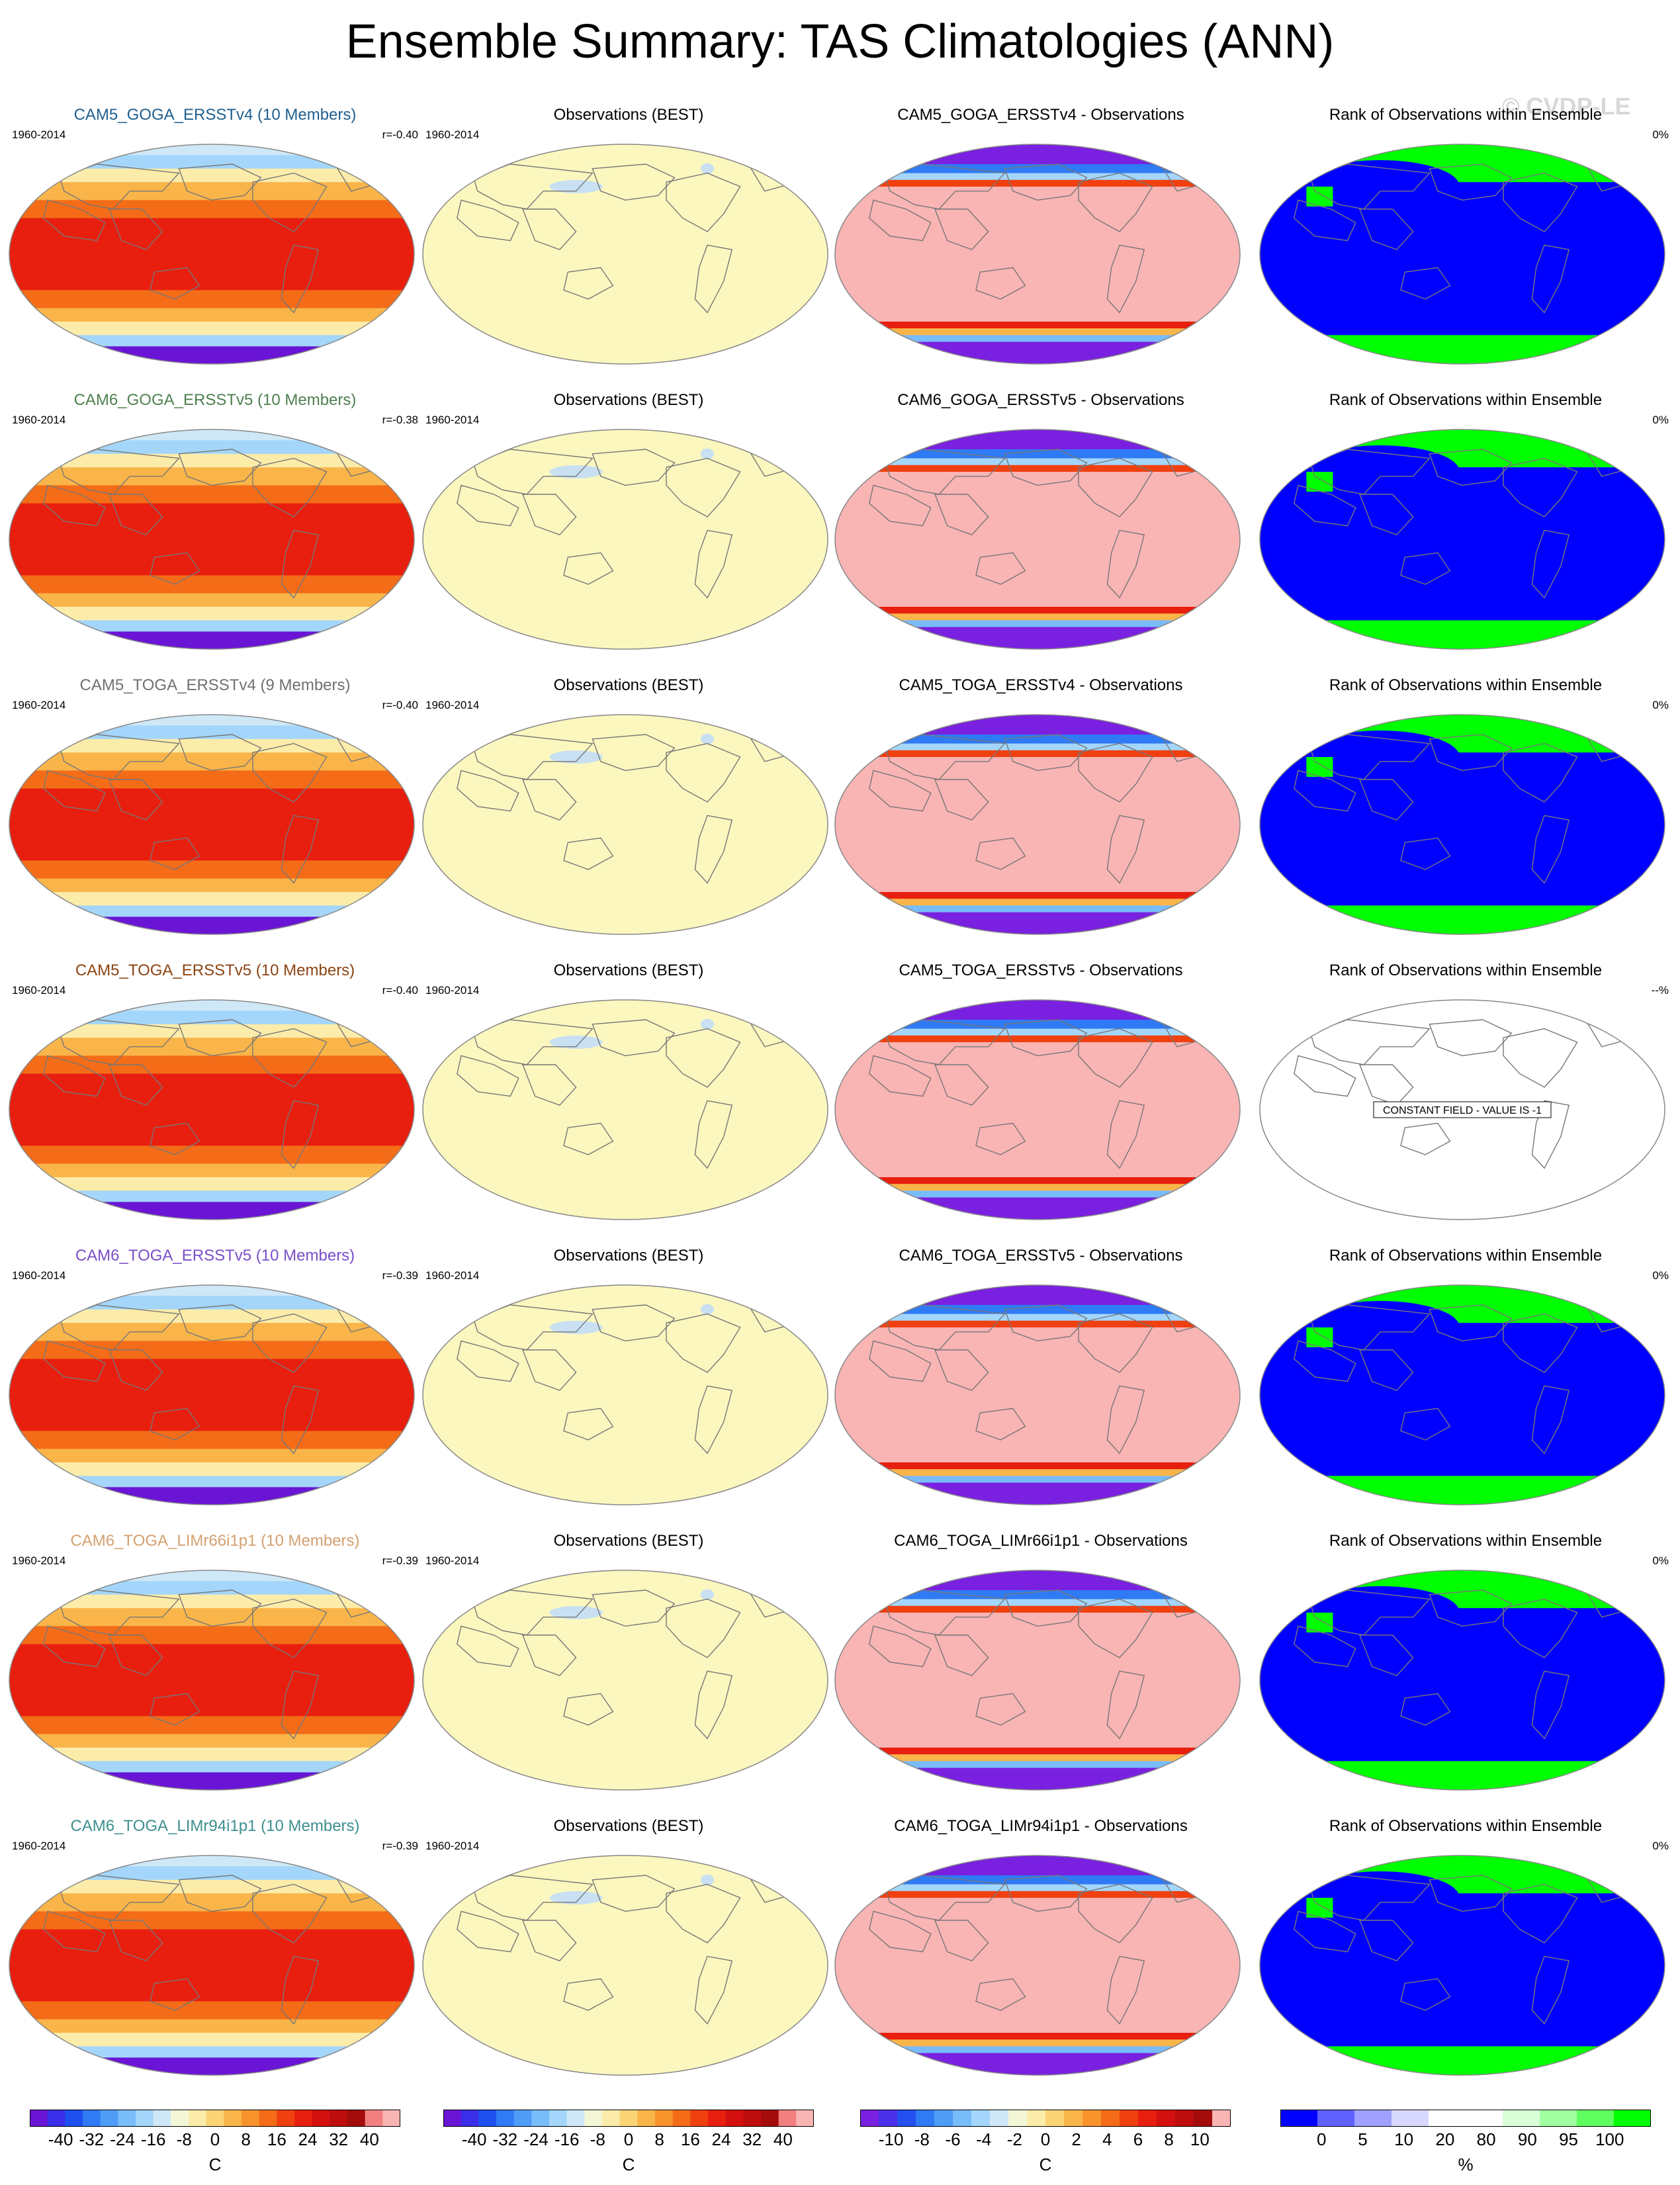 This screenshot has width=1680, height=2185. What do you see at coordinates (1040, 1949) in the screenshot?
I see `diff-panel: CAM6_TOGA_LIMr94i1p1 - Observations` at bounding box center [1040, 1949].